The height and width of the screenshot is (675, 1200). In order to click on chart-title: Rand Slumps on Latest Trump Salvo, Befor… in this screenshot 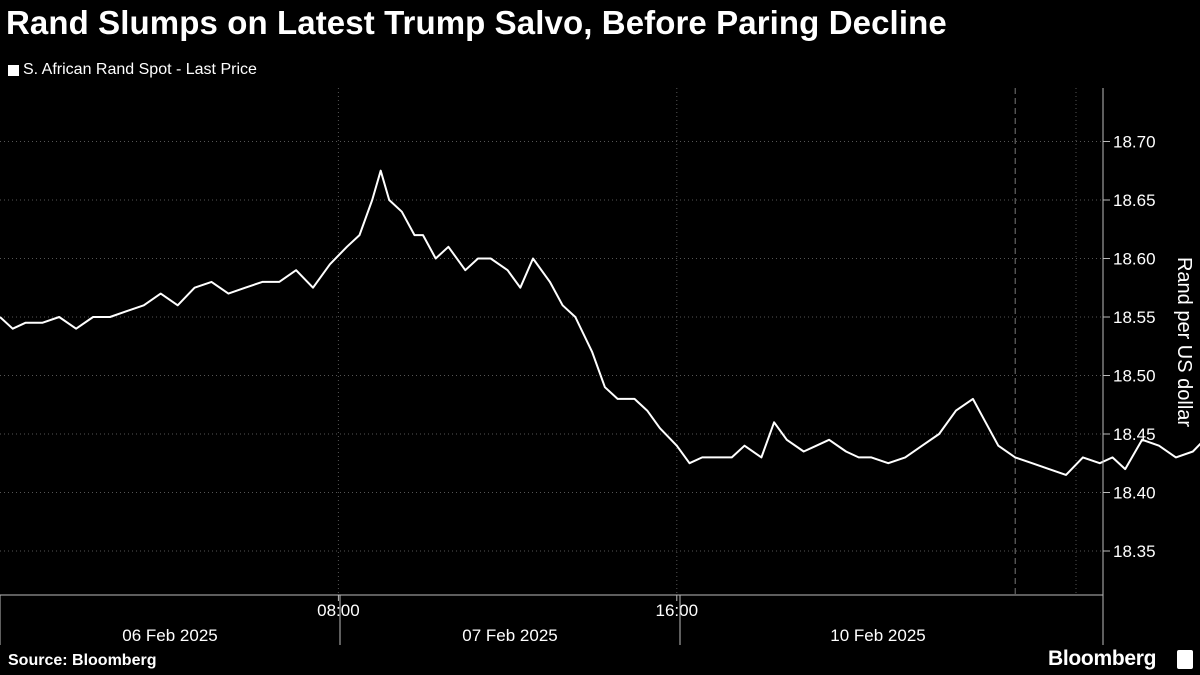, I will do `click(476, 22)`.